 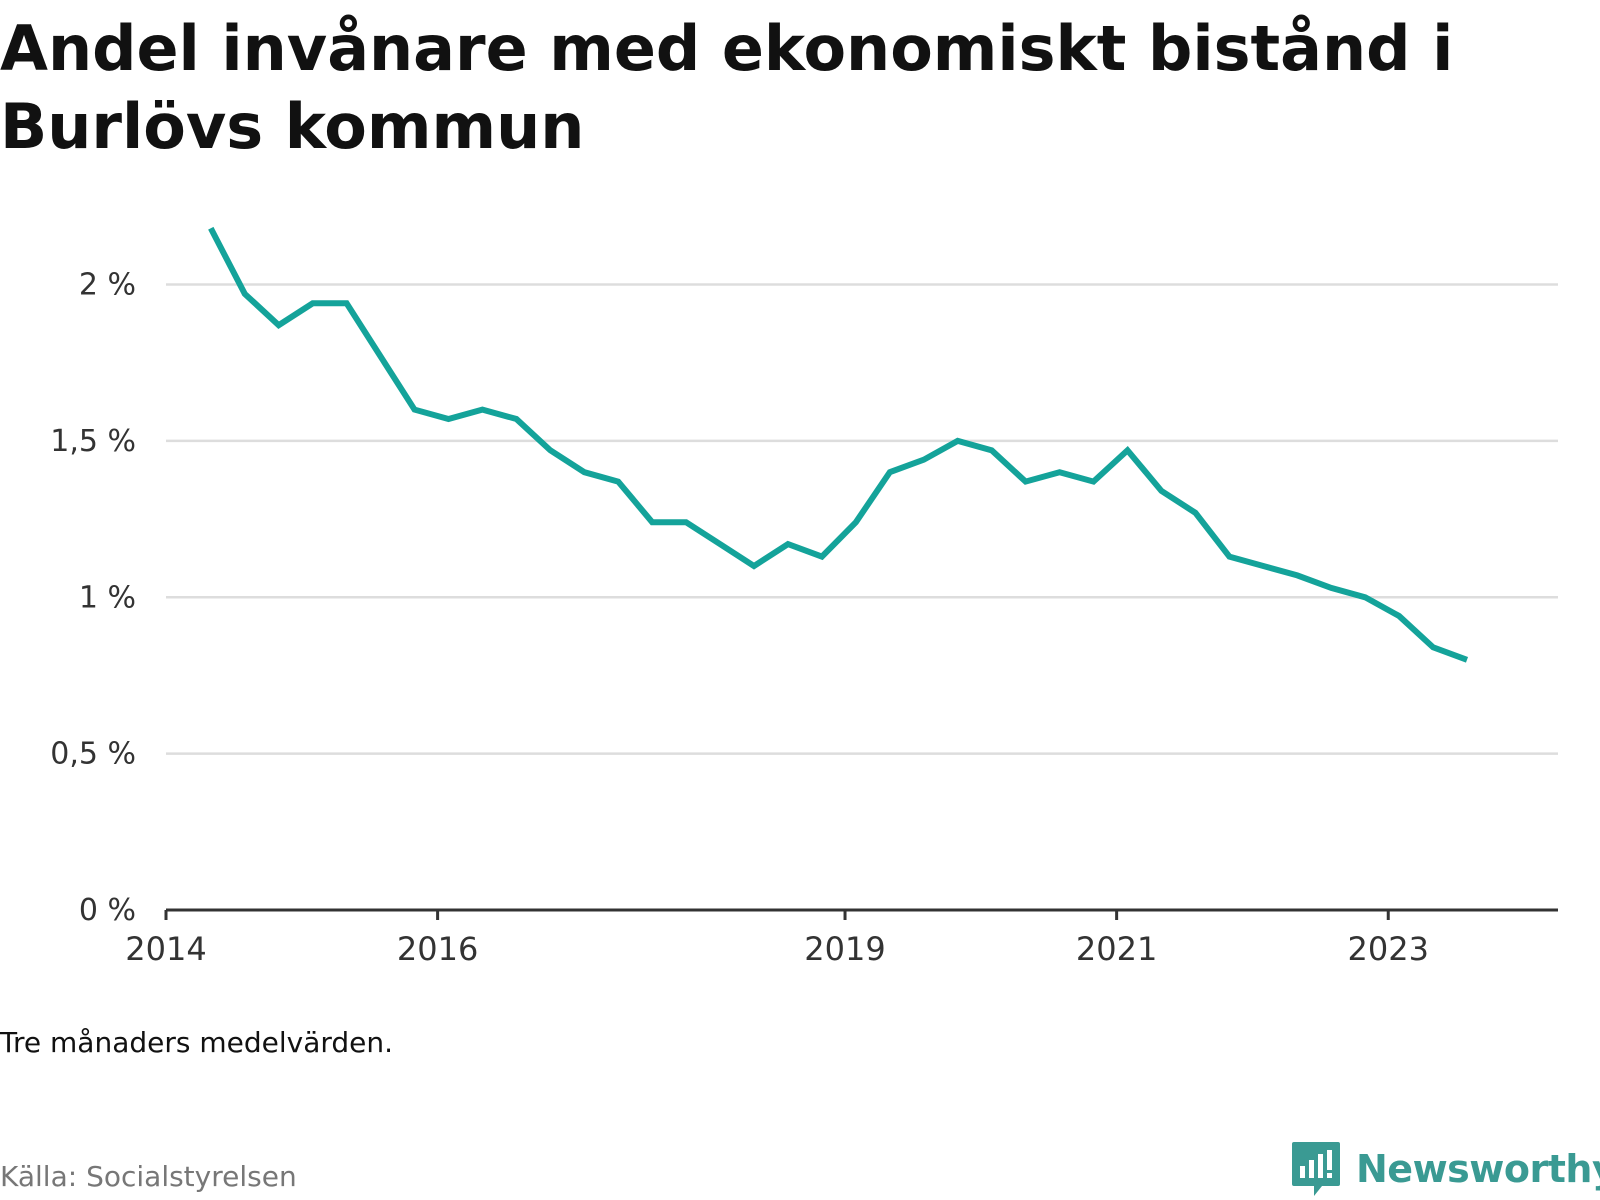 What do you see at coordinates (197, 1042) in the screenshot?
I see `chart-note: Tre månaders medelvärden.` at bounding box center [197, 1042].